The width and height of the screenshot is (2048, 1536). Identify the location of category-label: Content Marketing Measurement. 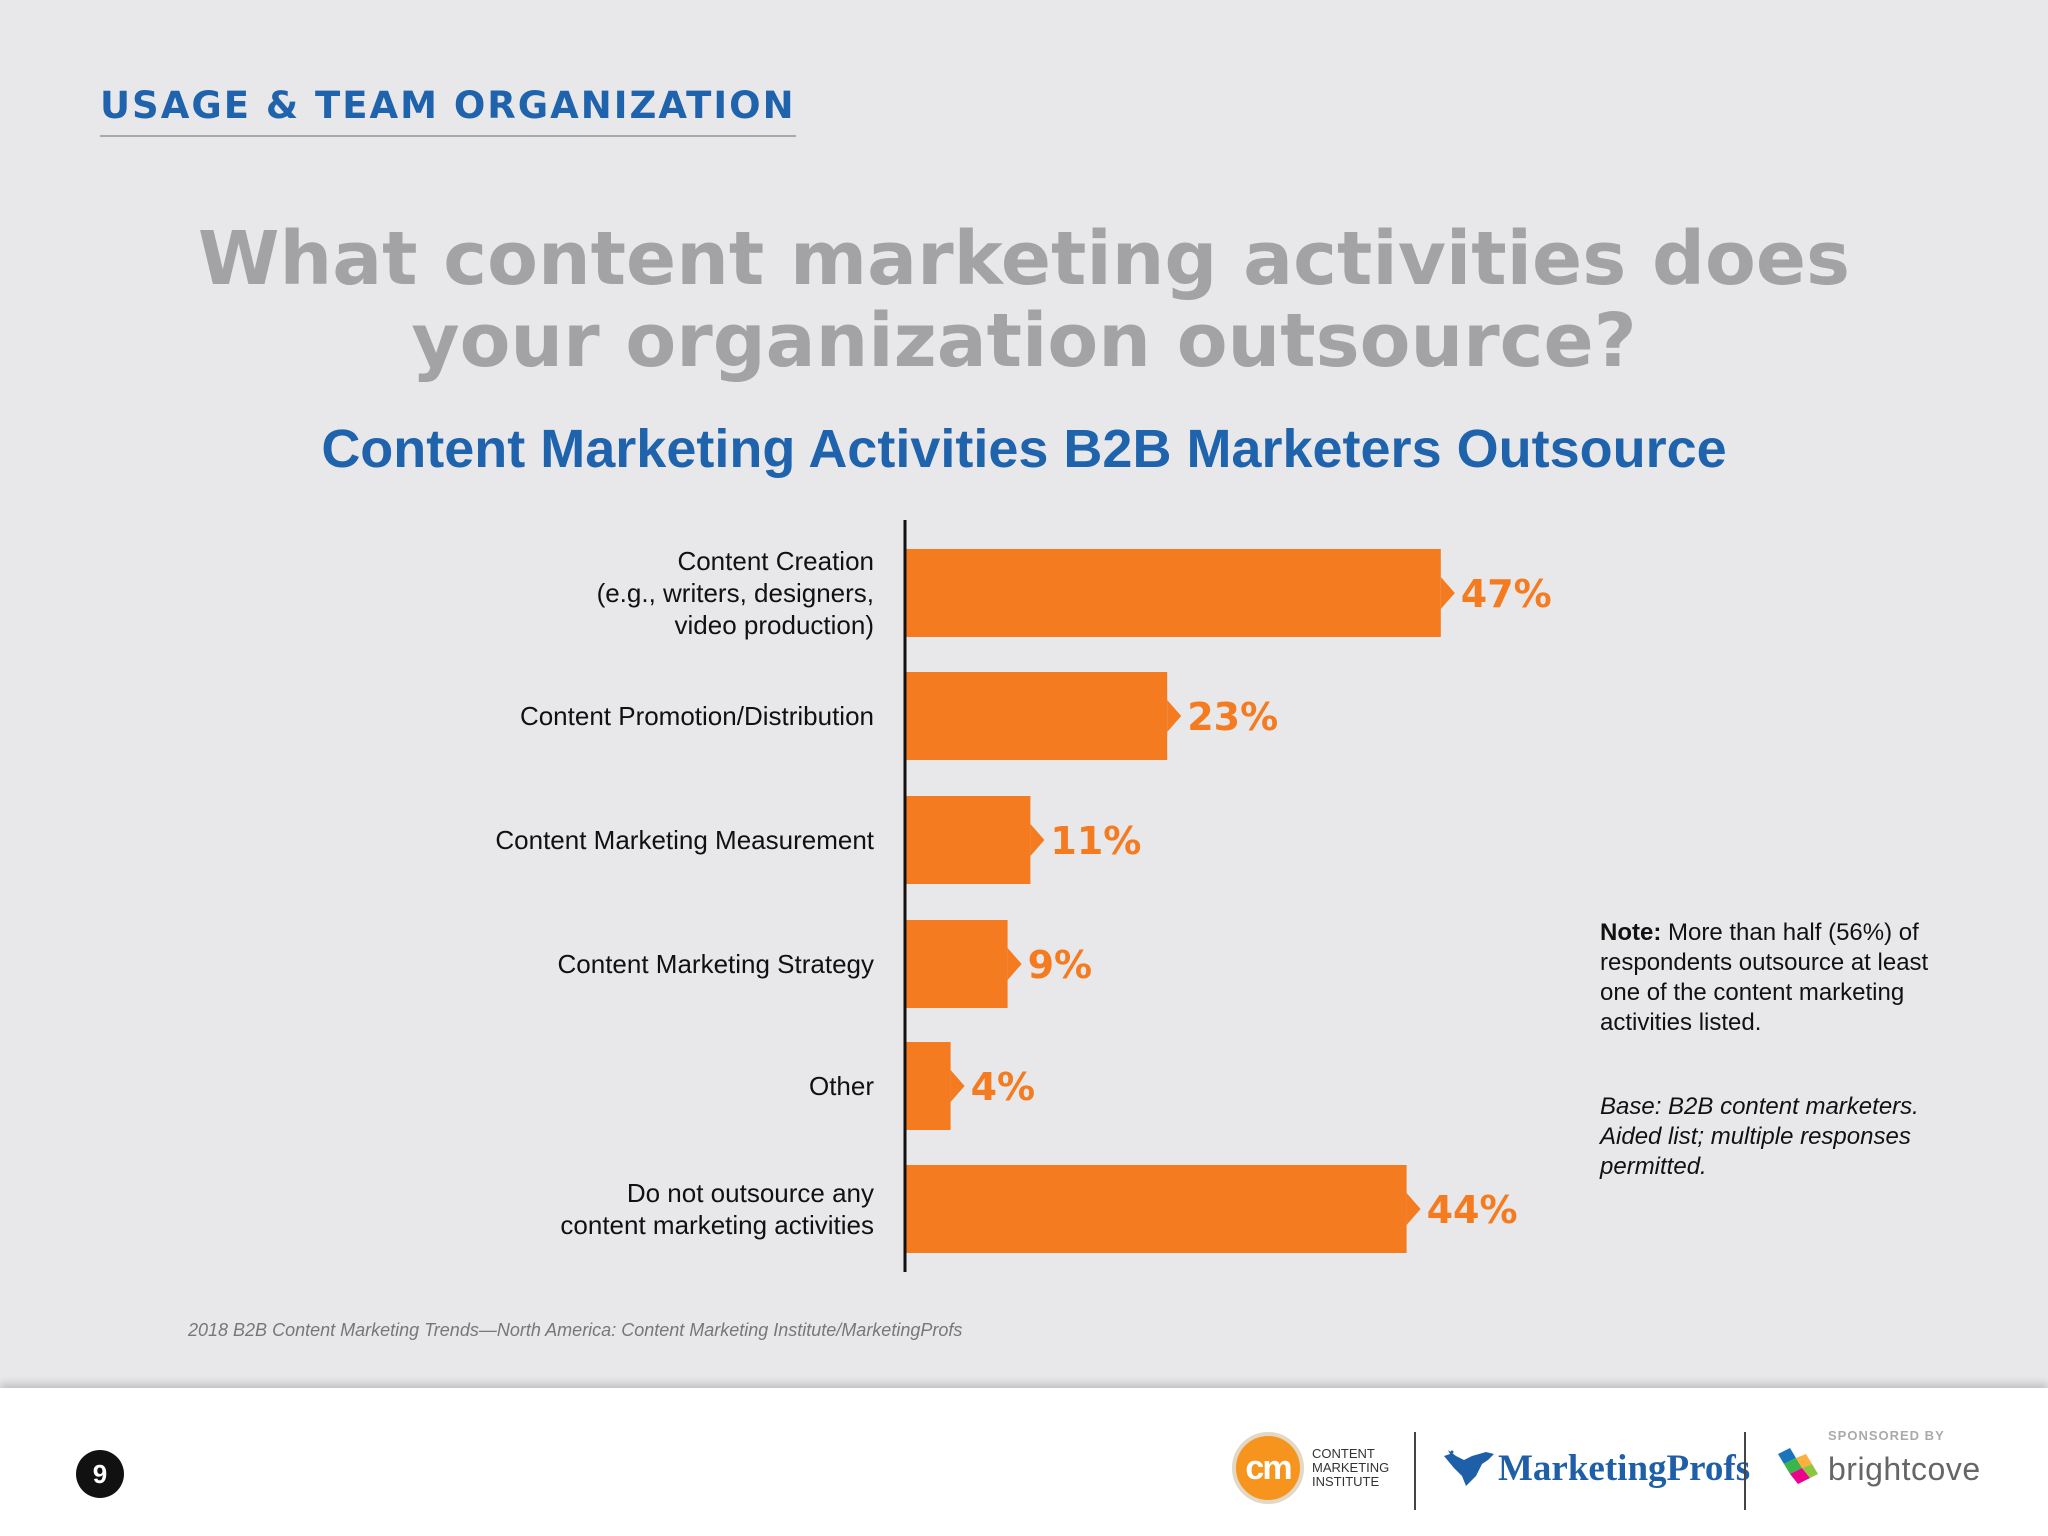
(684, 840).